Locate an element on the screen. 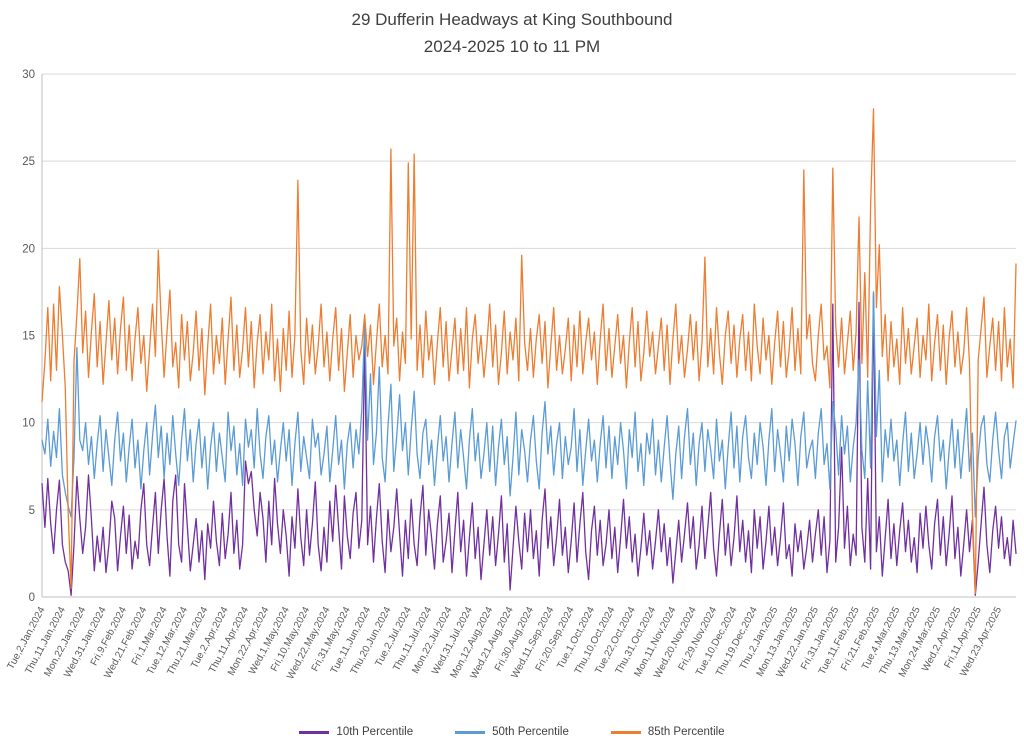  legend-line-swatch-85th is located at coordinates (625, 732).